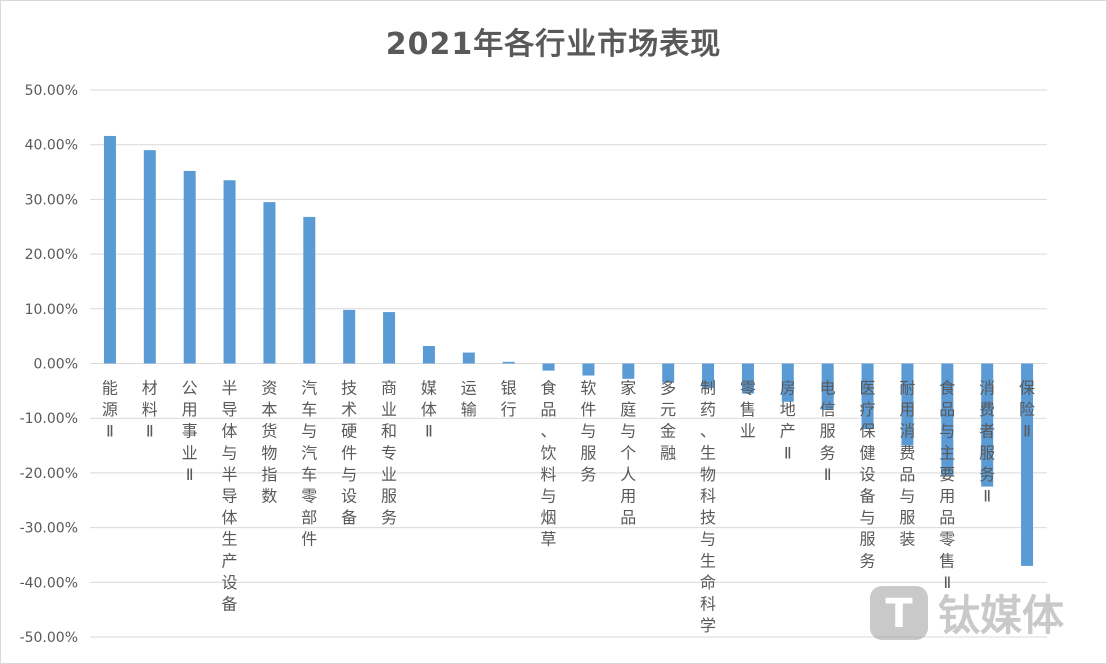  What do you see at coordinates (947, 485) in the screenshot?
I see `category-label: 食品与主要用品零售 Ⅱ` at bounding box center [947, 485].